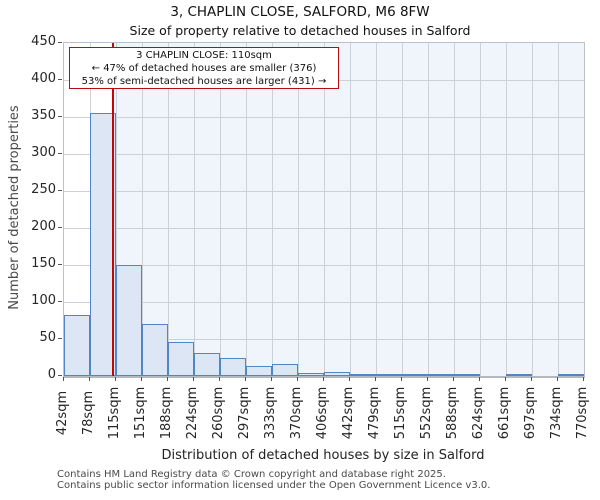 The image size is (600, 500). I want to click on x-tick-label: 661sqm, so click(505, 413).